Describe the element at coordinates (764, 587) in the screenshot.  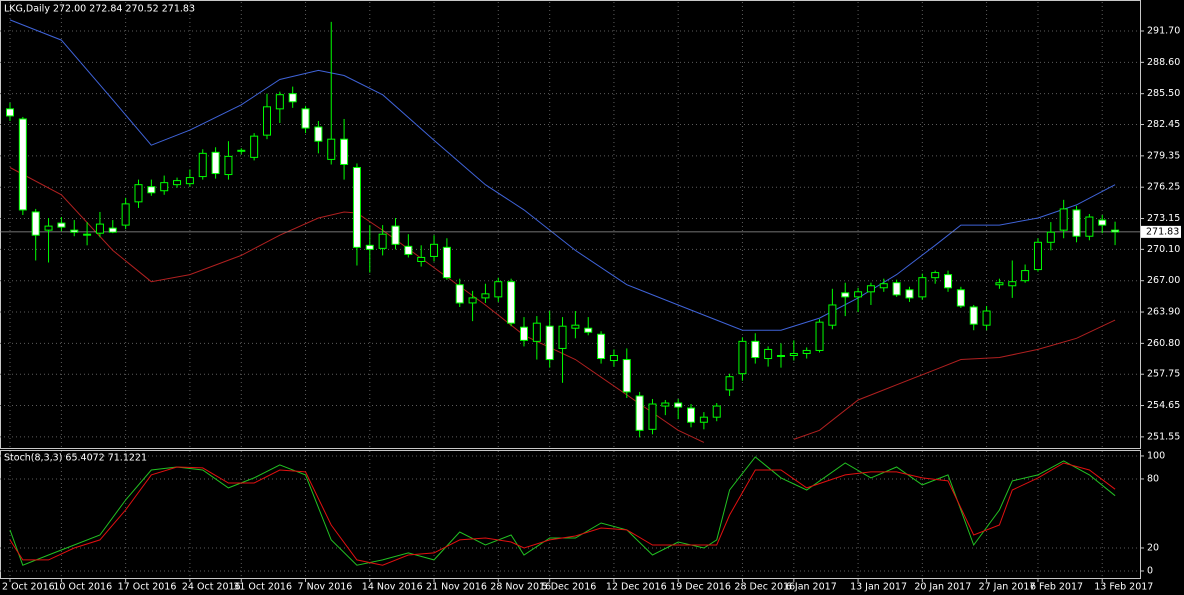
I see `x-tick-label: 28 Dec 2016` at that location.